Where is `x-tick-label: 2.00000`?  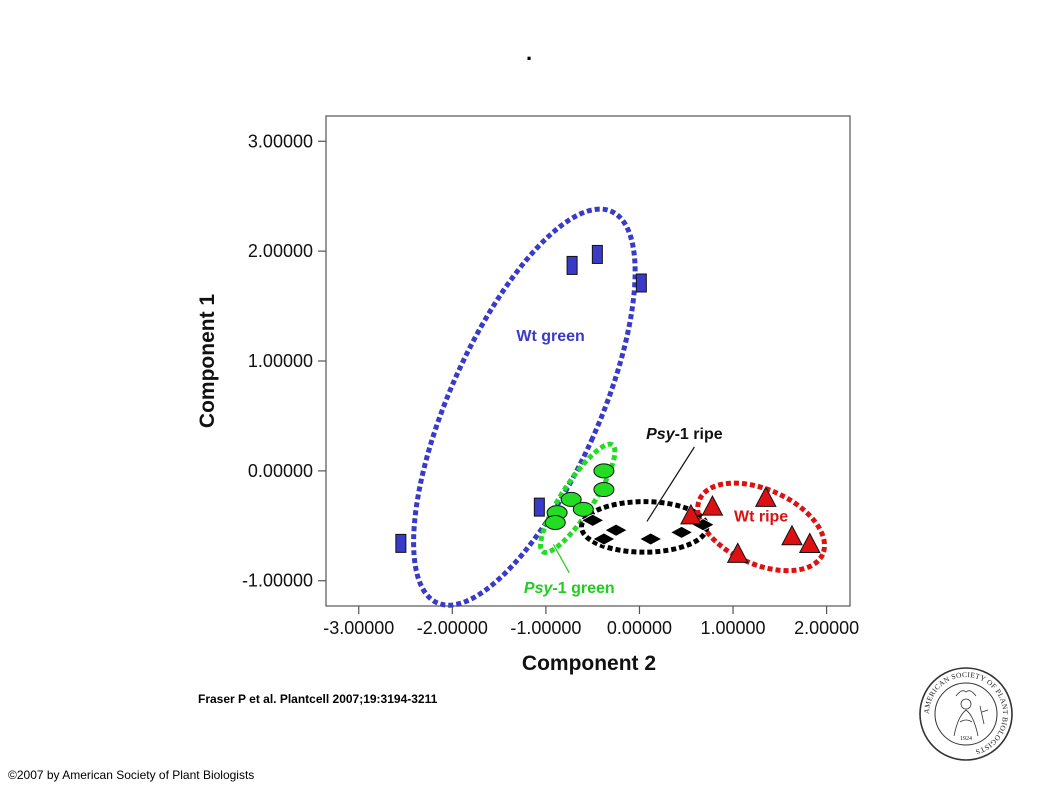
x-tick-label: 2.00000 is located at coordinates (826, 628).